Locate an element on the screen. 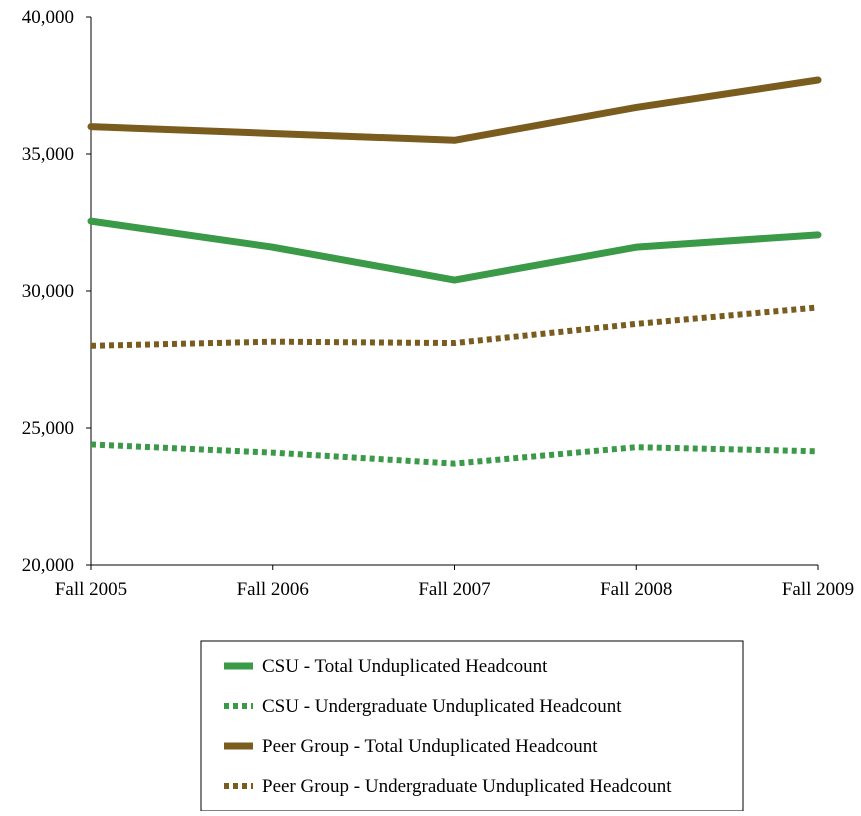 The width and height of the screenshot is (861, 816). y-tick-label: 20,000 is located at coordinates (48, 565).